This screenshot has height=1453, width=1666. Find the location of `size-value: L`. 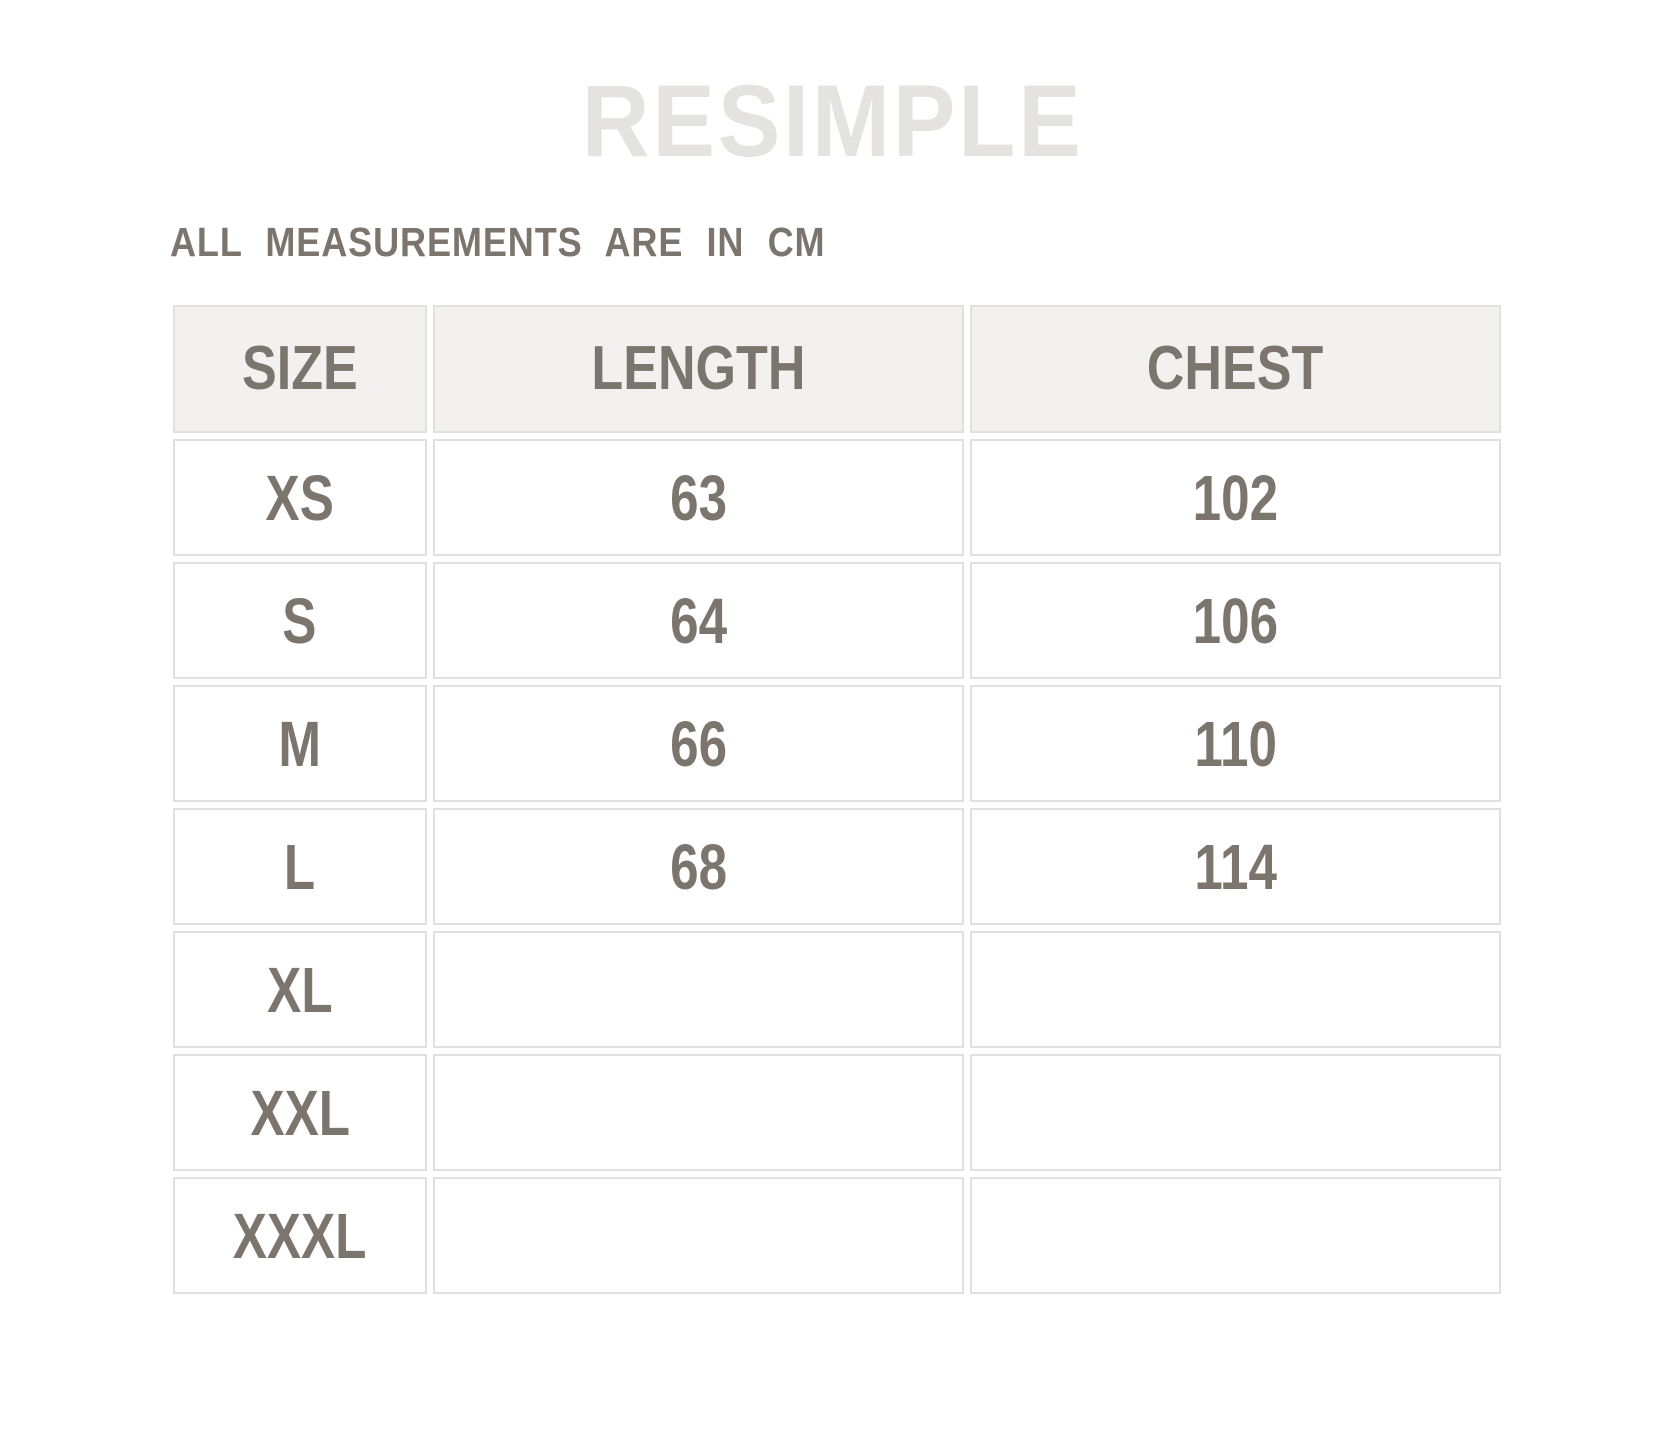

size-value: L is located at coordinates (300, 866).